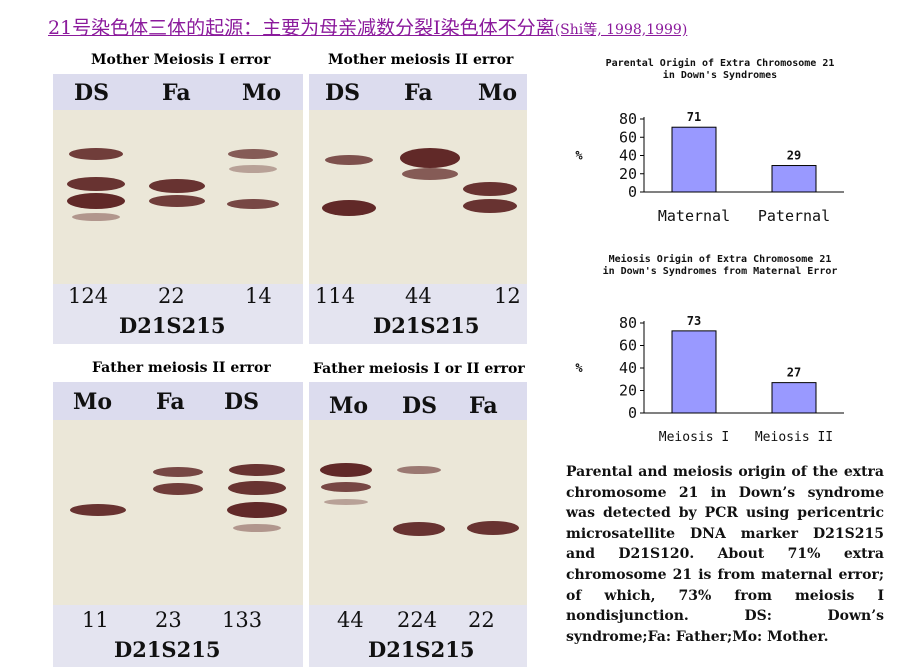 The height and width of the screenshot is (671, 911). Describe the element at coordinates (262, 93) in the screenshot. I see `gel-1-lane-mo: Mo` at that location.